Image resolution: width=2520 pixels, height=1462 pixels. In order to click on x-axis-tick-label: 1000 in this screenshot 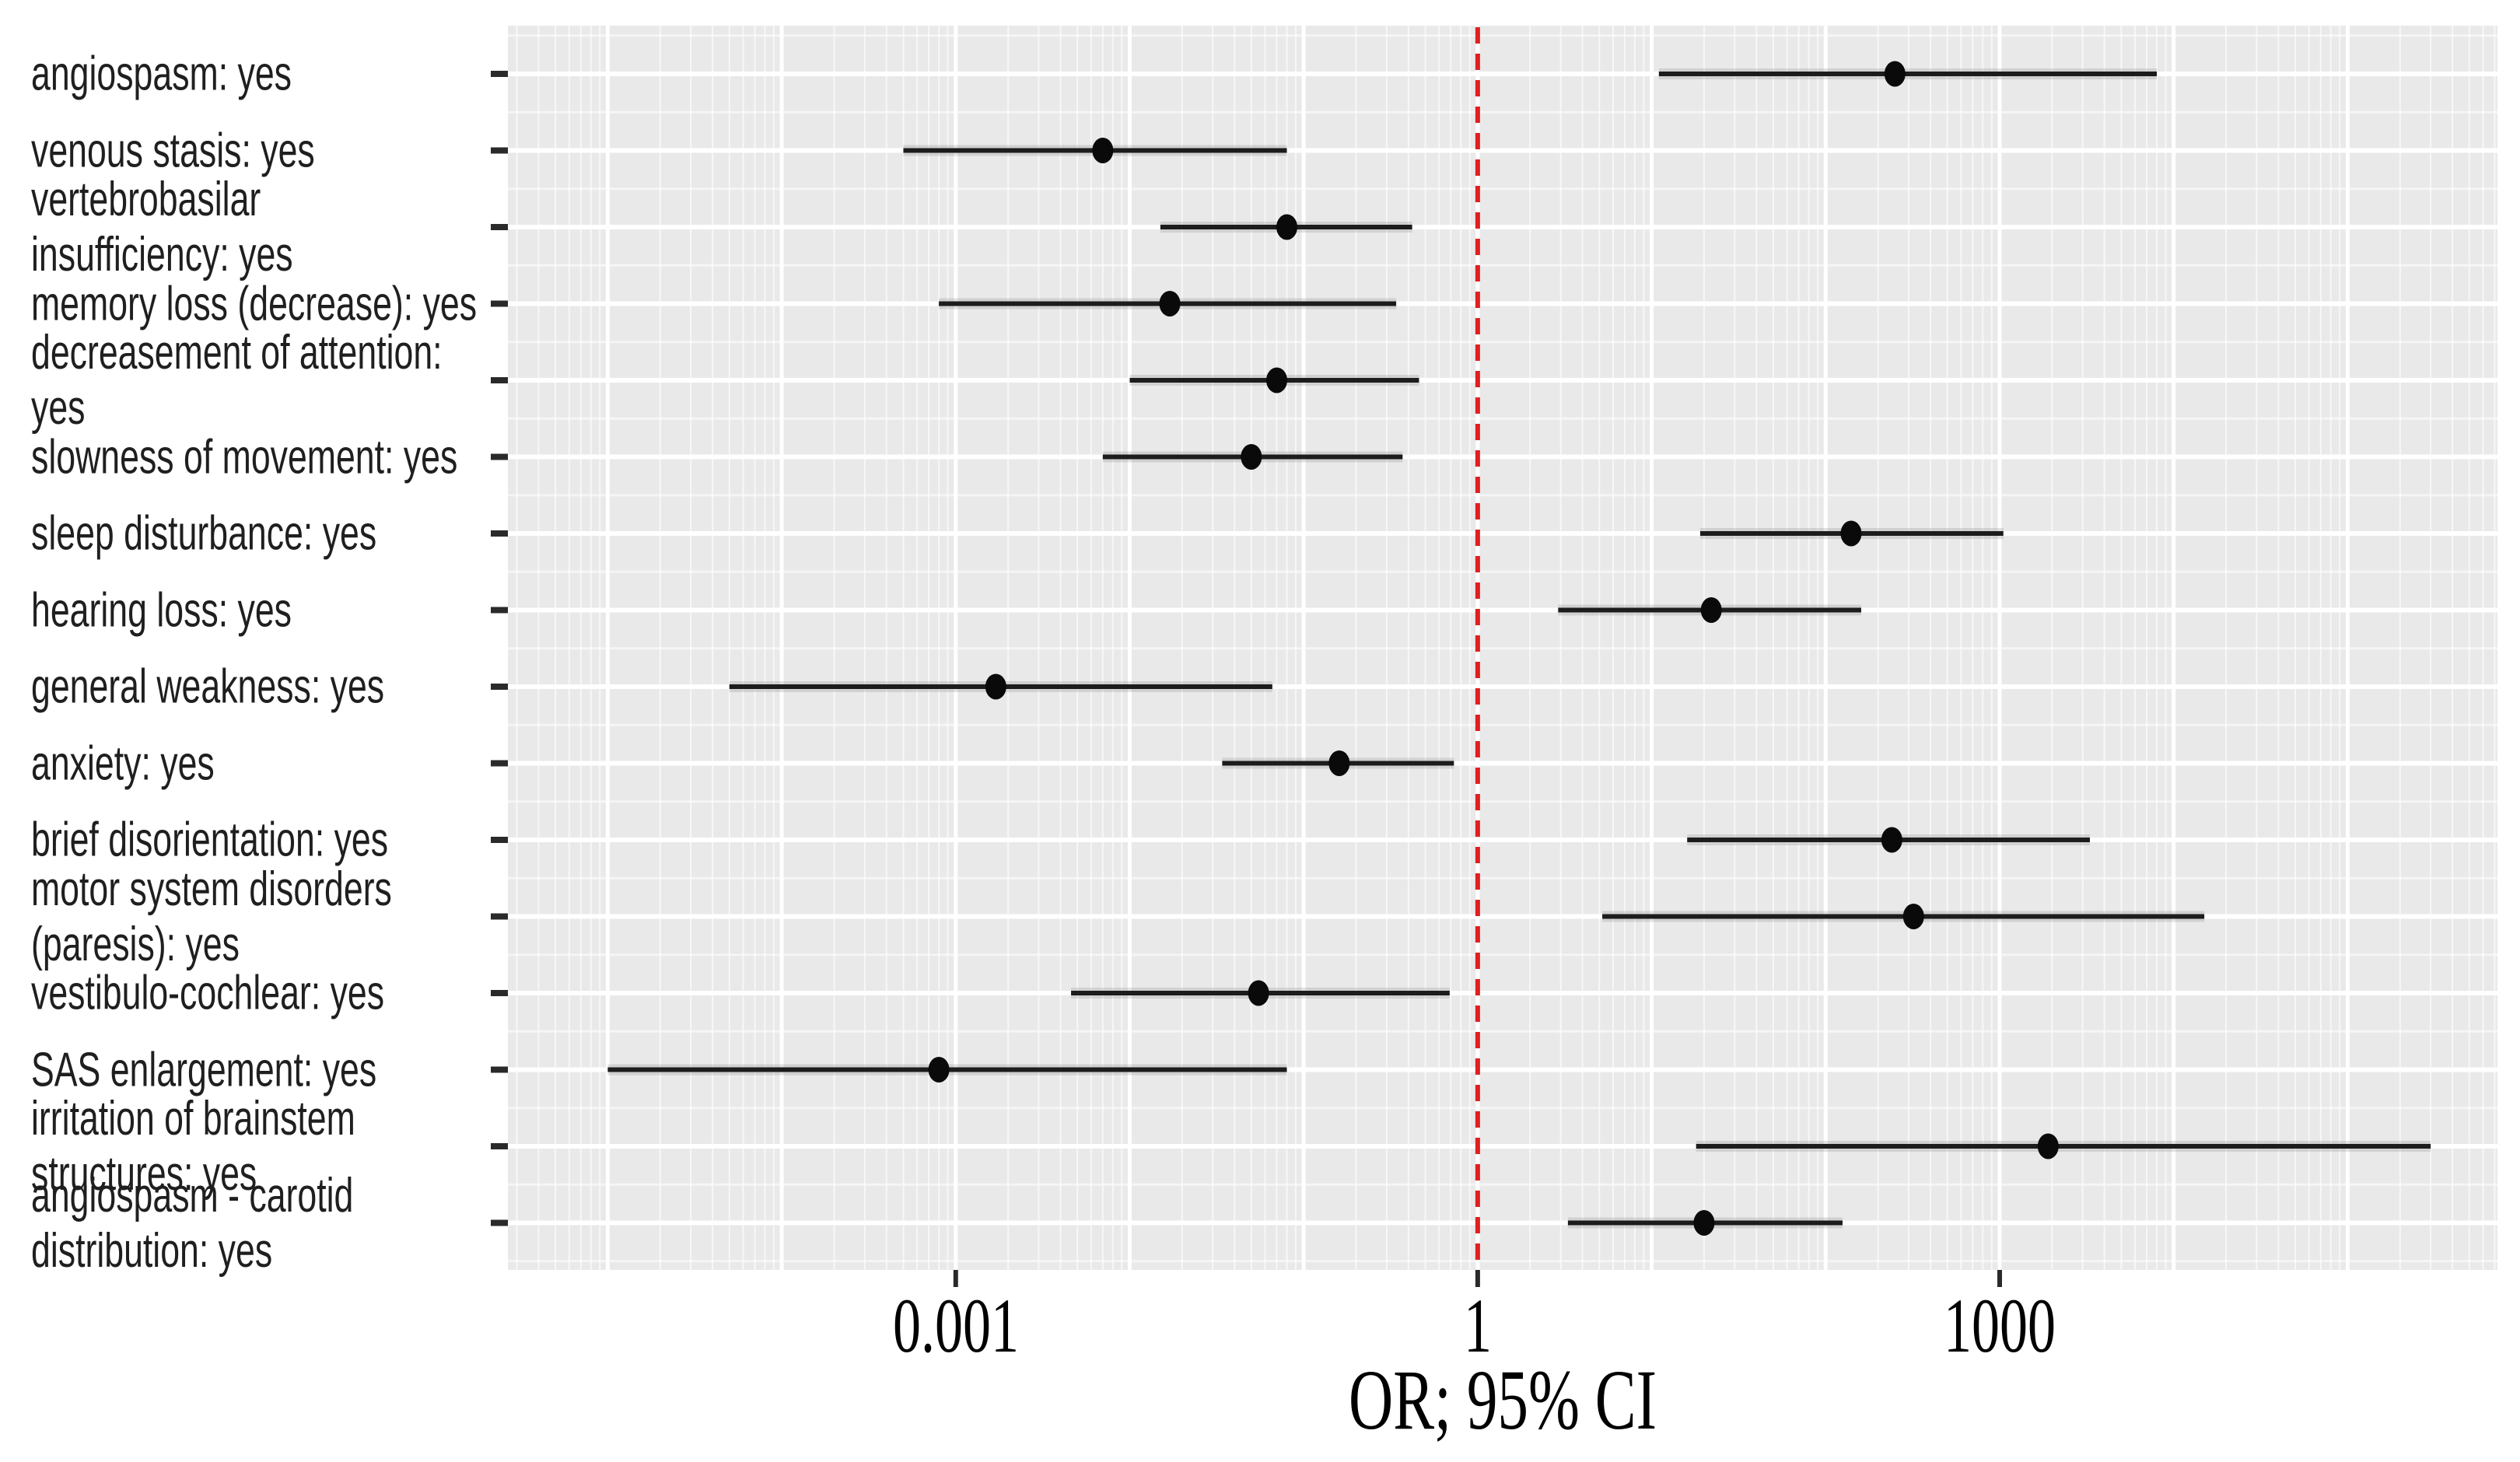, I will do `click(2000, 1325)`.